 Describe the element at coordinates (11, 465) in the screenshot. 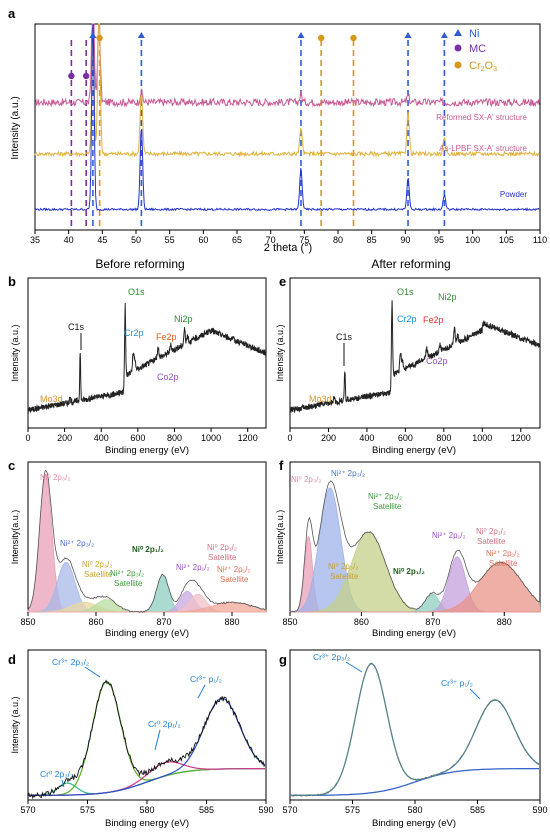

I see `panel-letter-c: c` at that location.